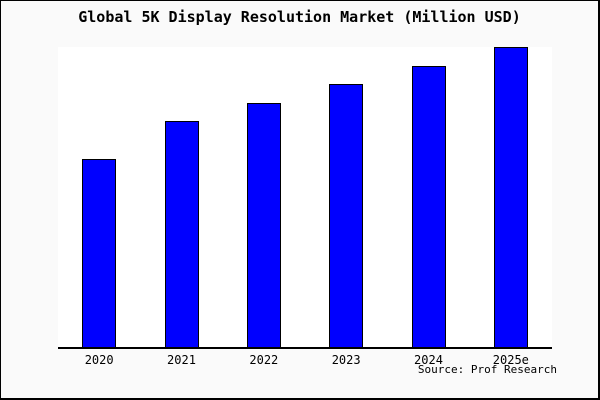 This screenshot has height=400, width=600. I want to click on bar-2021, so click(181, 234).